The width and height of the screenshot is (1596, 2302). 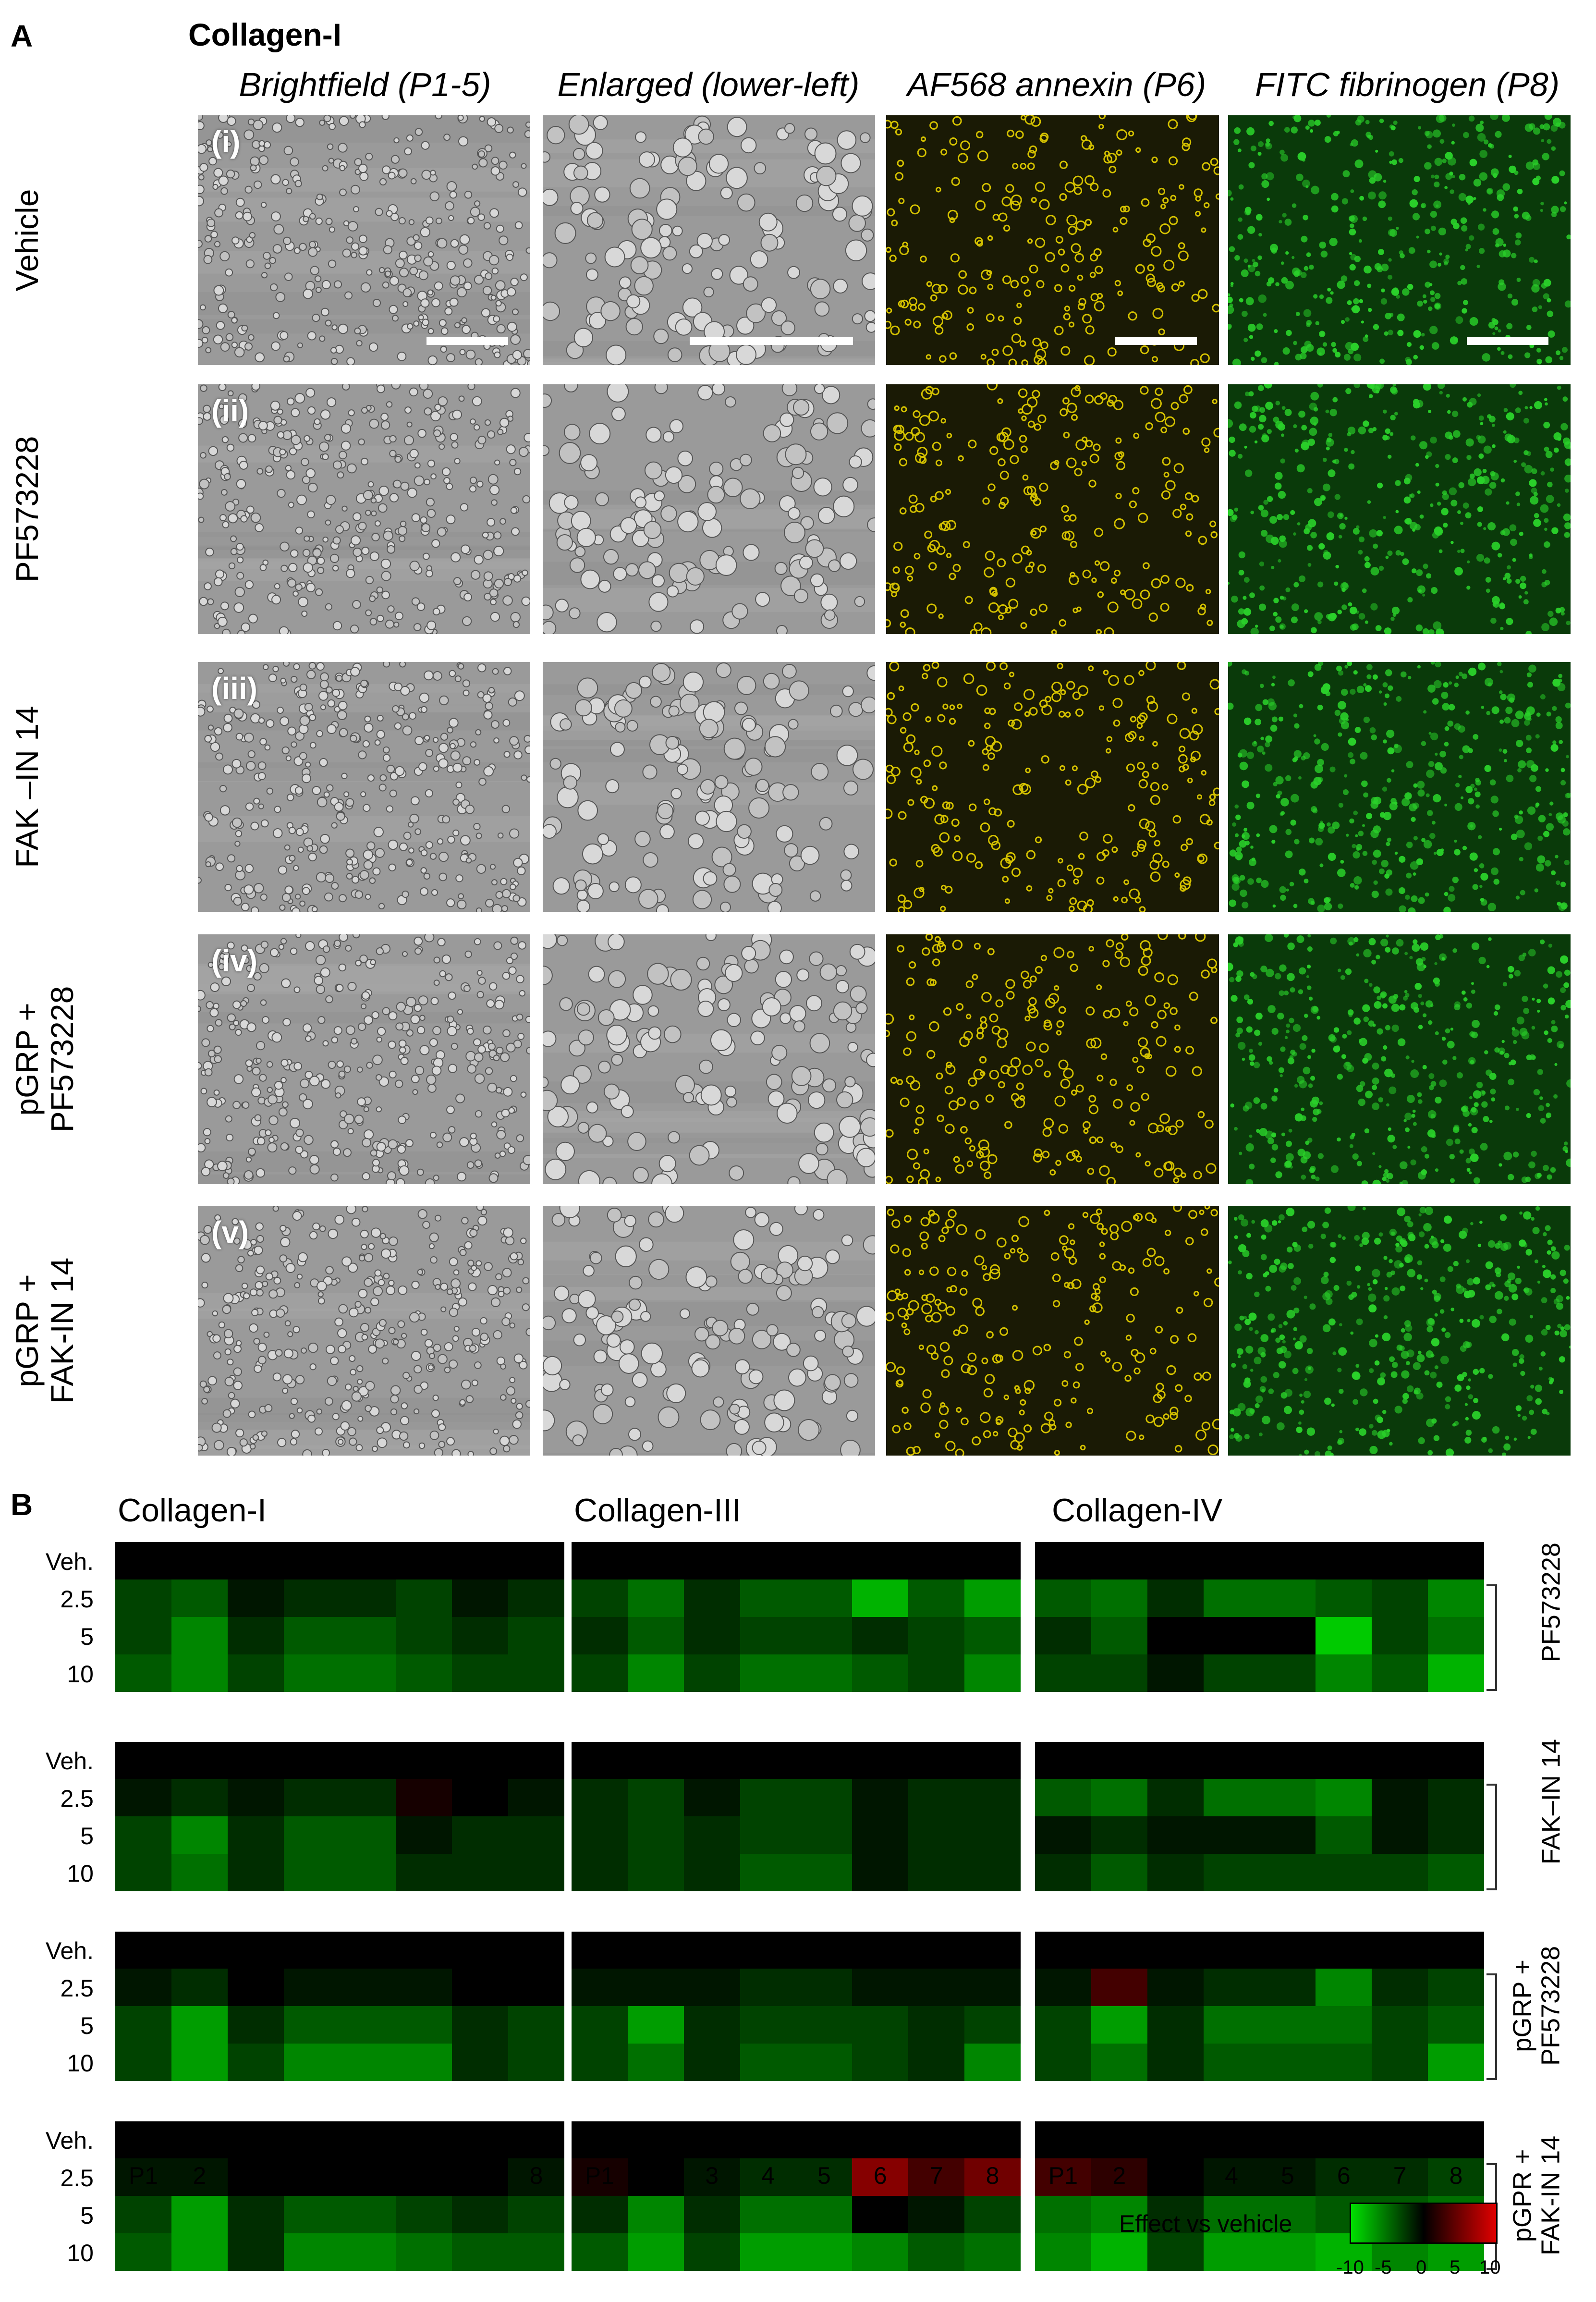 I want to click on group-brace, so click(x=1492, y=1638).